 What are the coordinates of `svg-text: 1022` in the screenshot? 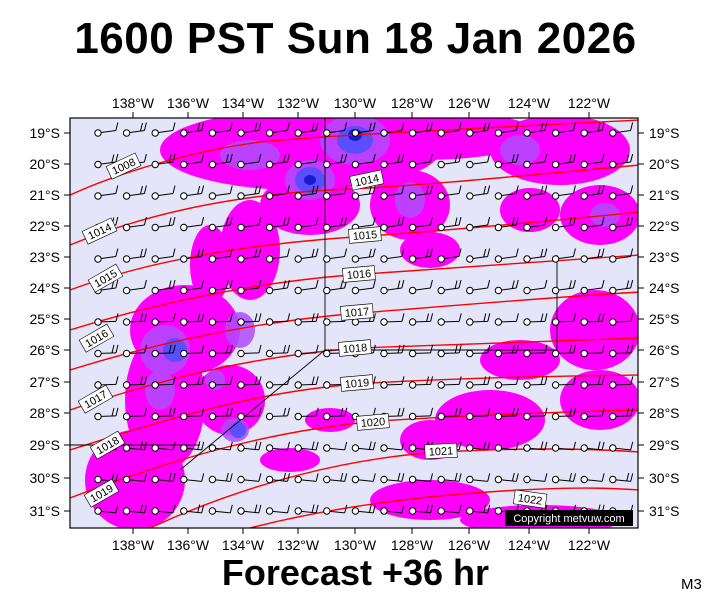 It's located at (530, 499).